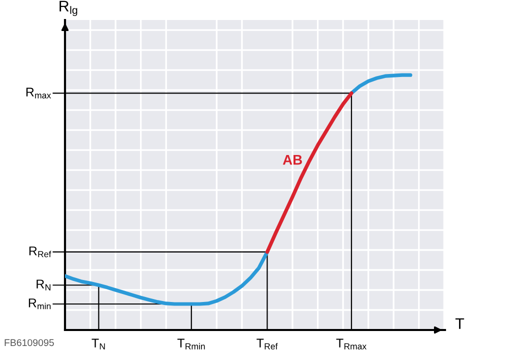 The image size is (514, 356). Describe the element at coordinates (267, 344) in the screenshot. I see `x-tick-label: T$_{Ref}$` at that location.